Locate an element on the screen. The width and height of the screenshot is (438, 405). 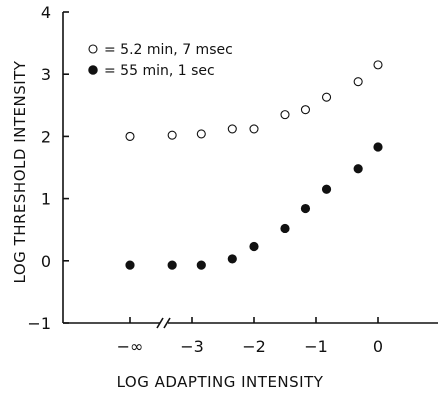
x-tick-label: −1 is located at coordinates (316, 346).